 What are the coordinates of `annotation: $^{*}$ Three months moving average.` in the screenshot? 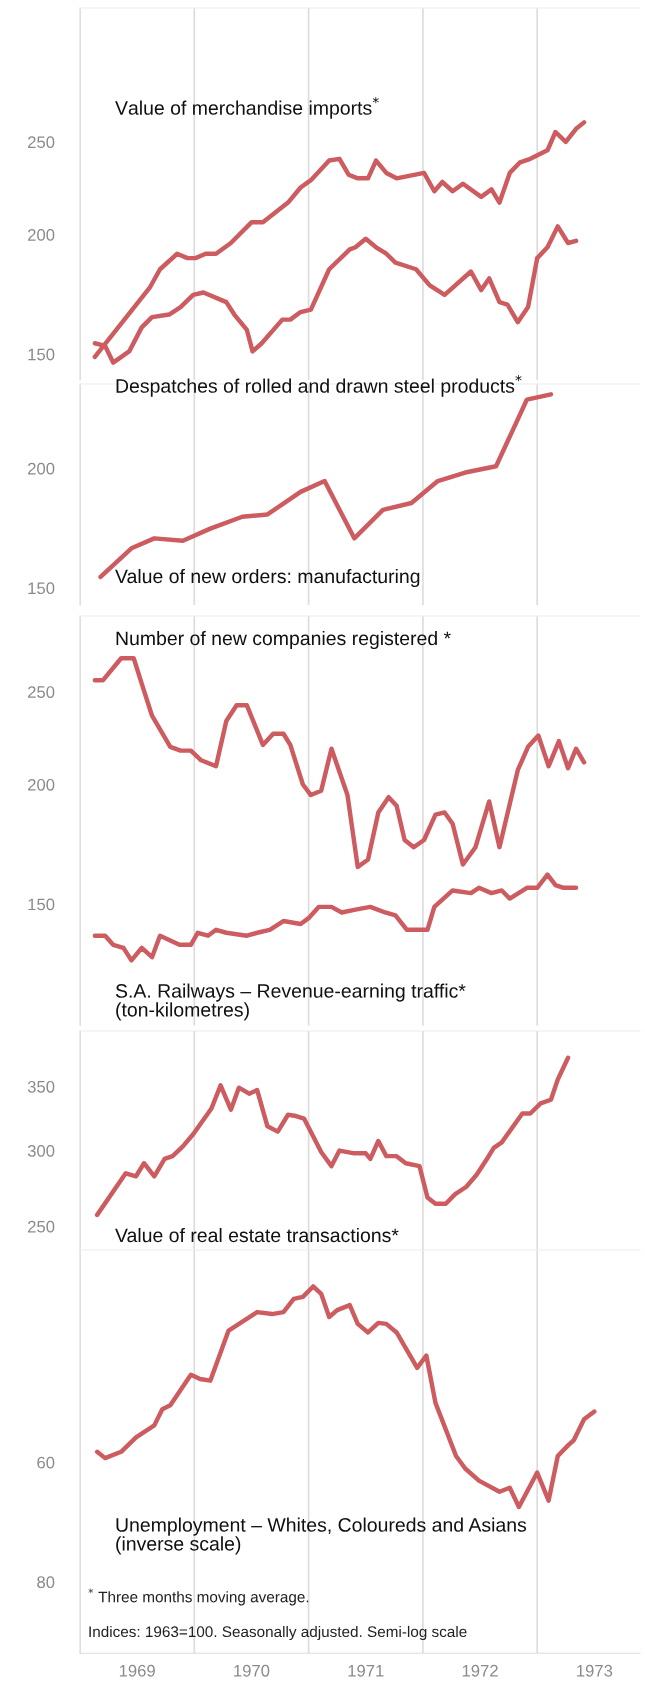 It's located at (198, 1597).